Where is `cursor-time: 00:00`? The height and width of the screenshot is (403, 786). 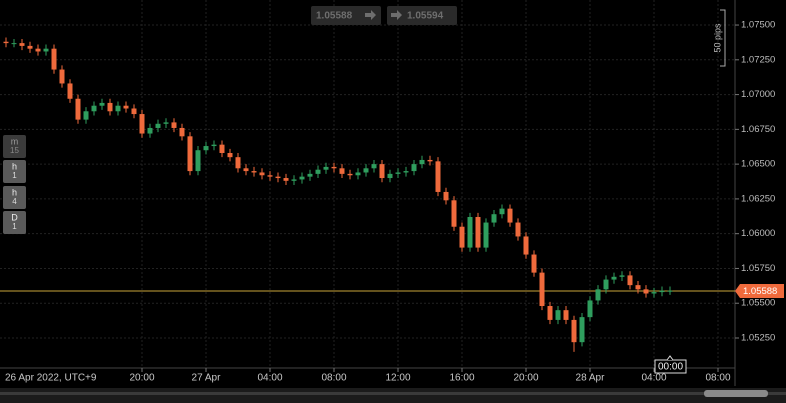
cursor-time: 00:00 is located at coordinates (670, 367).